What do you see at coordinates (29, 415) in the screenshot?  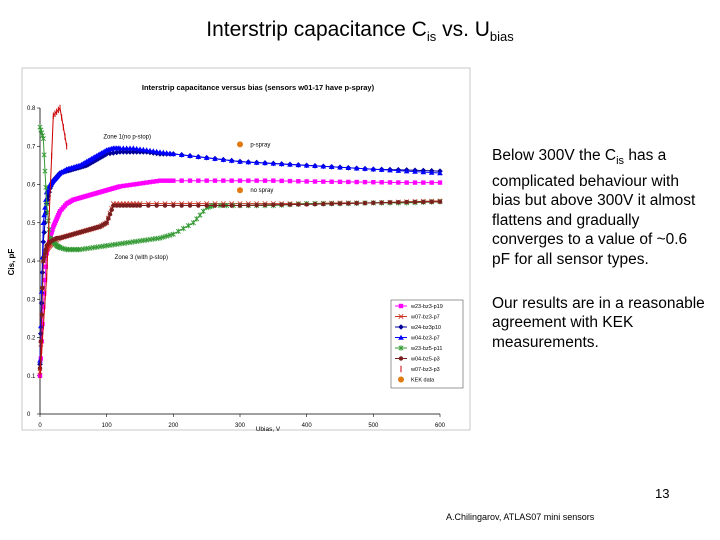 I see `y-tick-label: 0` at bounding box center [29, 415].